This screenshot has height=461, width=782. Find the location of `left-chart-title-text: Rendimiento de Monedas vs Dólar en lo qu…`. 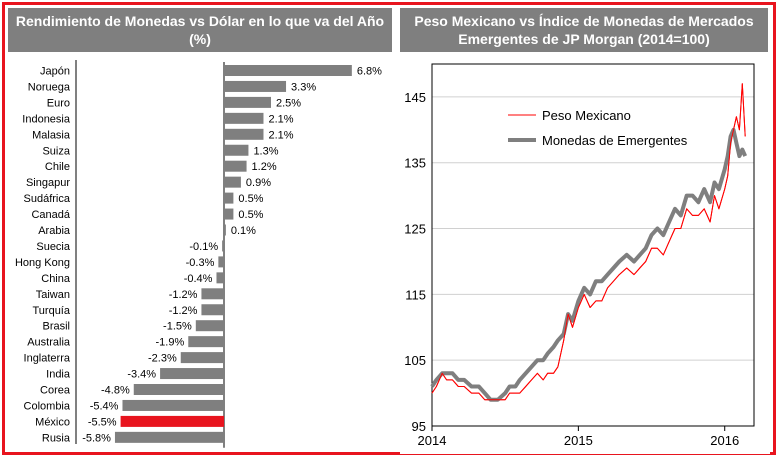

left-chart-title-text: Rendimiento de Monedas vs Dólar en lo qu… is located at coordinates (200, 30).